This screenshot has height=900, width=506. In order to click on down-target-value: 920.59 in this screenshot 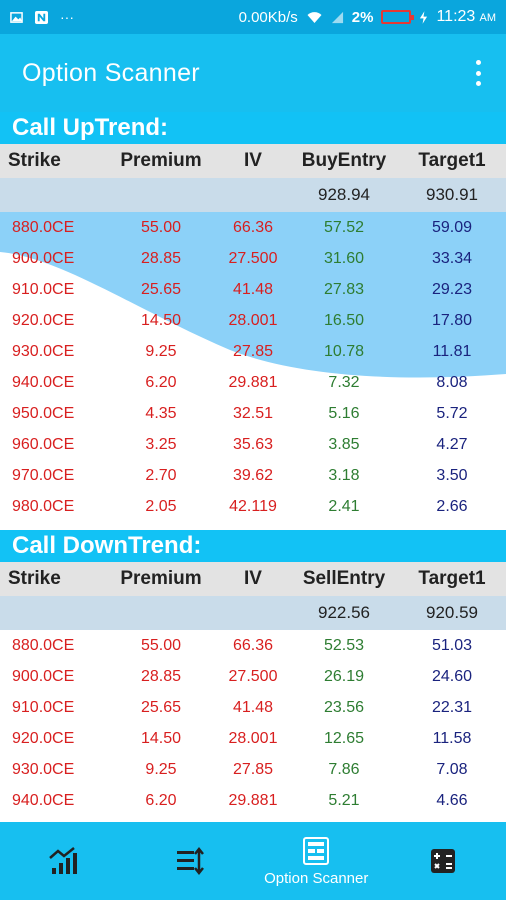, I will do `click(452, 612)`.